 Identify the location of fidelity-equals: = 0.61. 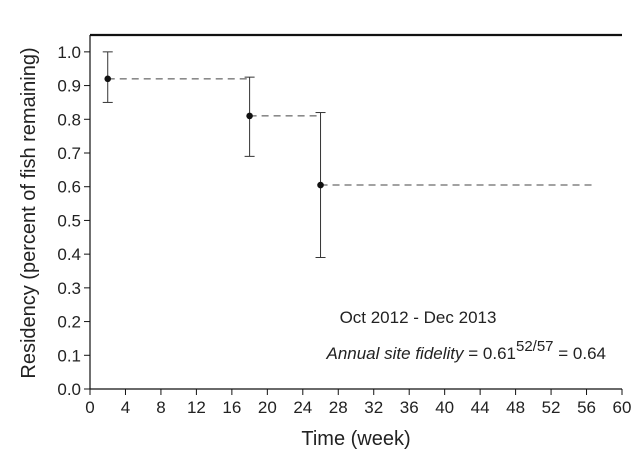
(490, 353).